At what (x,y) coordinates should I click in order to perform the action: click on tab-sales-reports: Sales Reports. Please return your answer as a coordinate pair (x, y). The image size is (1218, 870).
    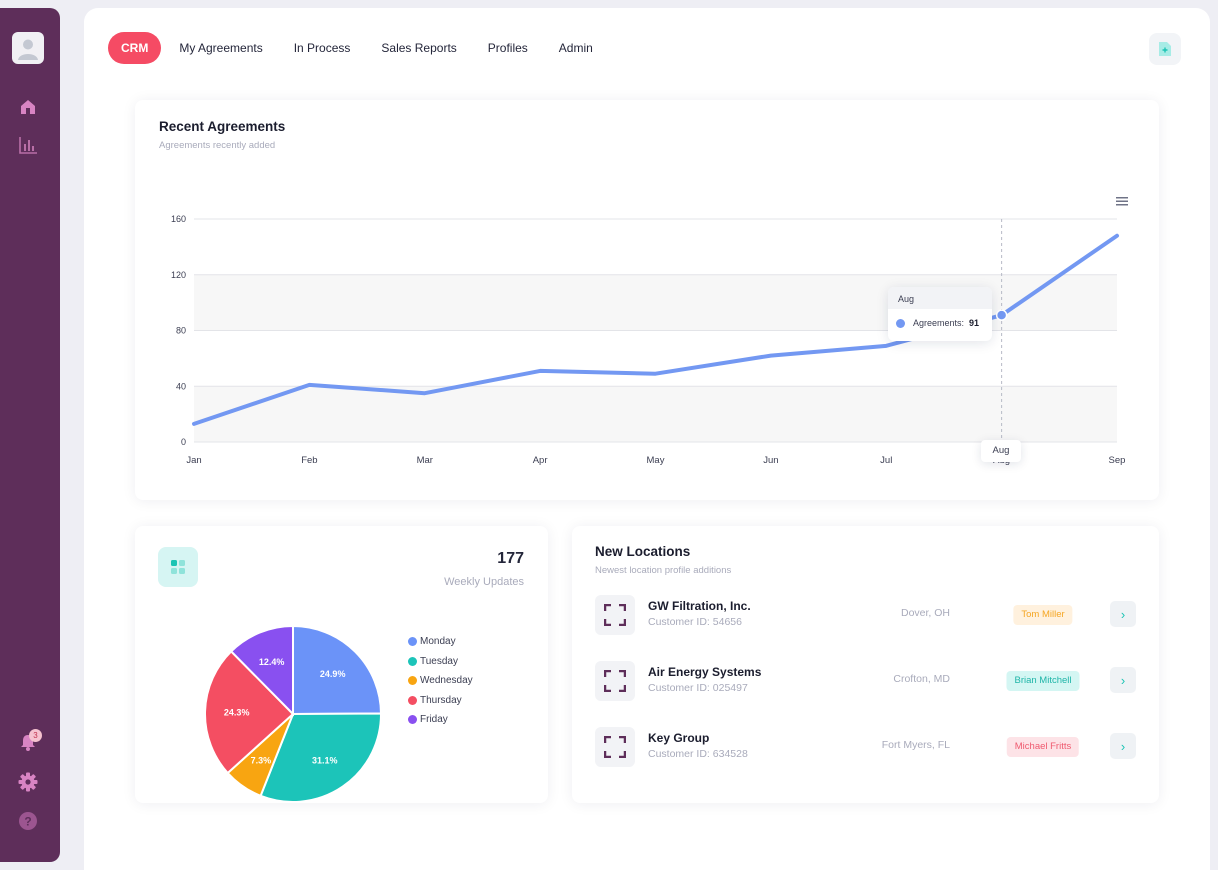
    Looking at the image, I should click on (419, 48).